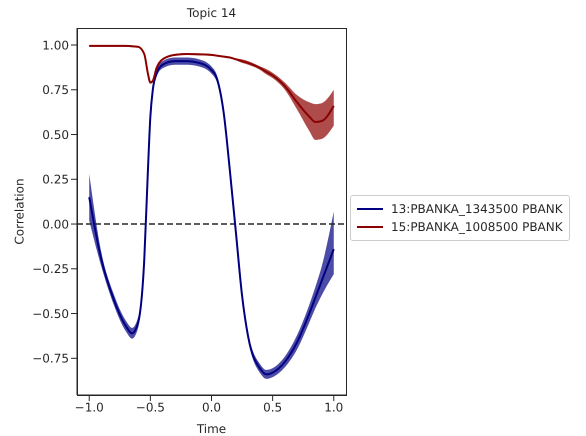 The height and width of the screenshot is (436, 586). I want to click on legend-label: 15:PBANKA_1008500 PBANK, so click(477, 227).